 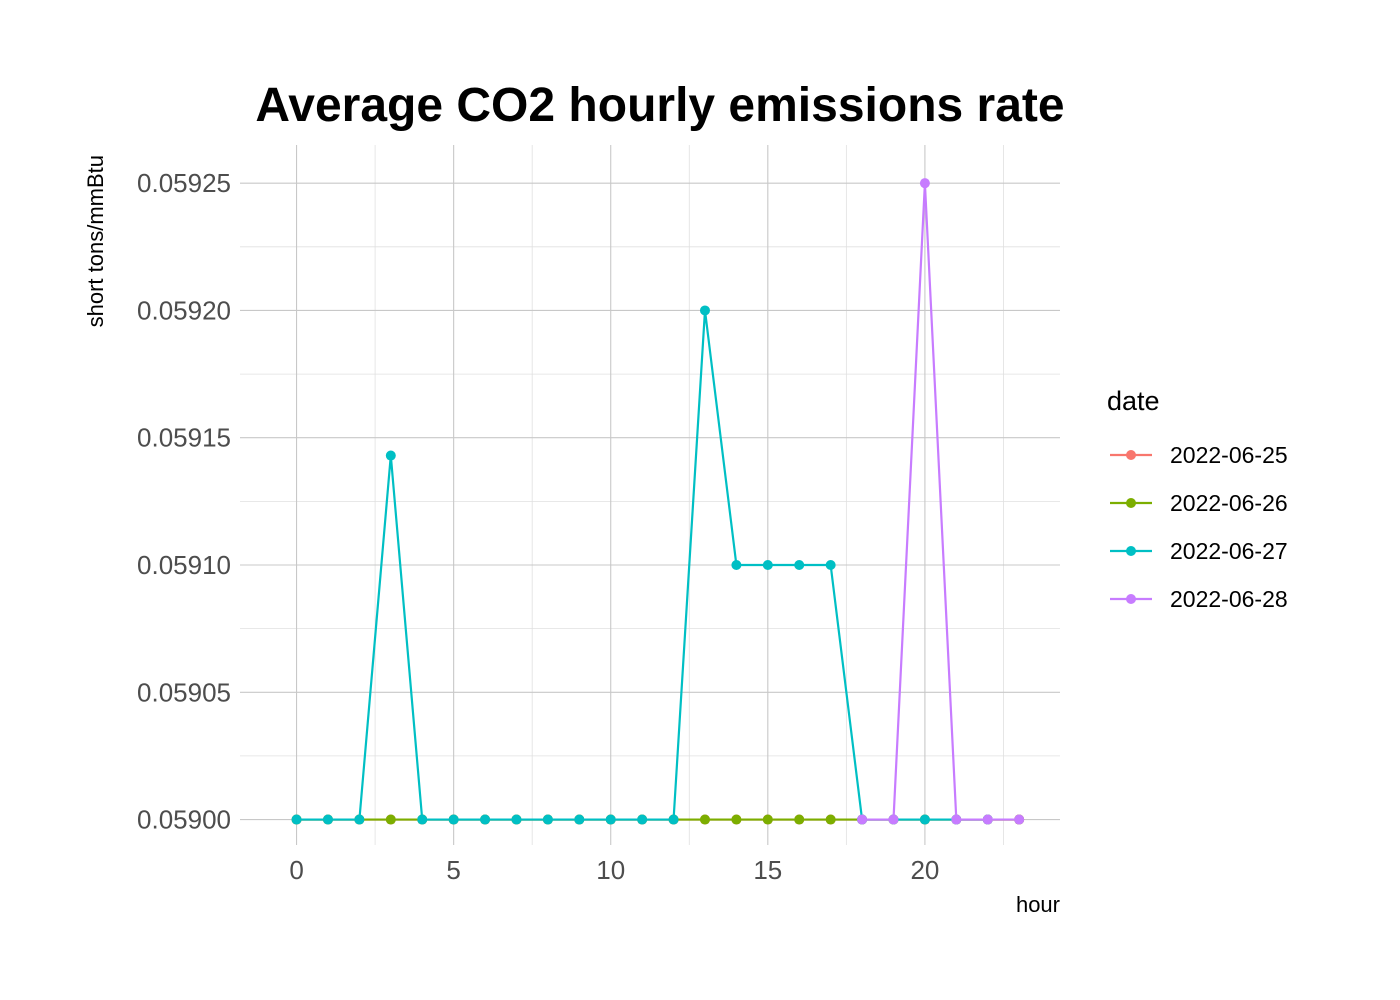 What do you see at coordinates (184, 310) in the screenshot?
I see `y-tick-label: 0.05920` at bounding box center [184, 310].